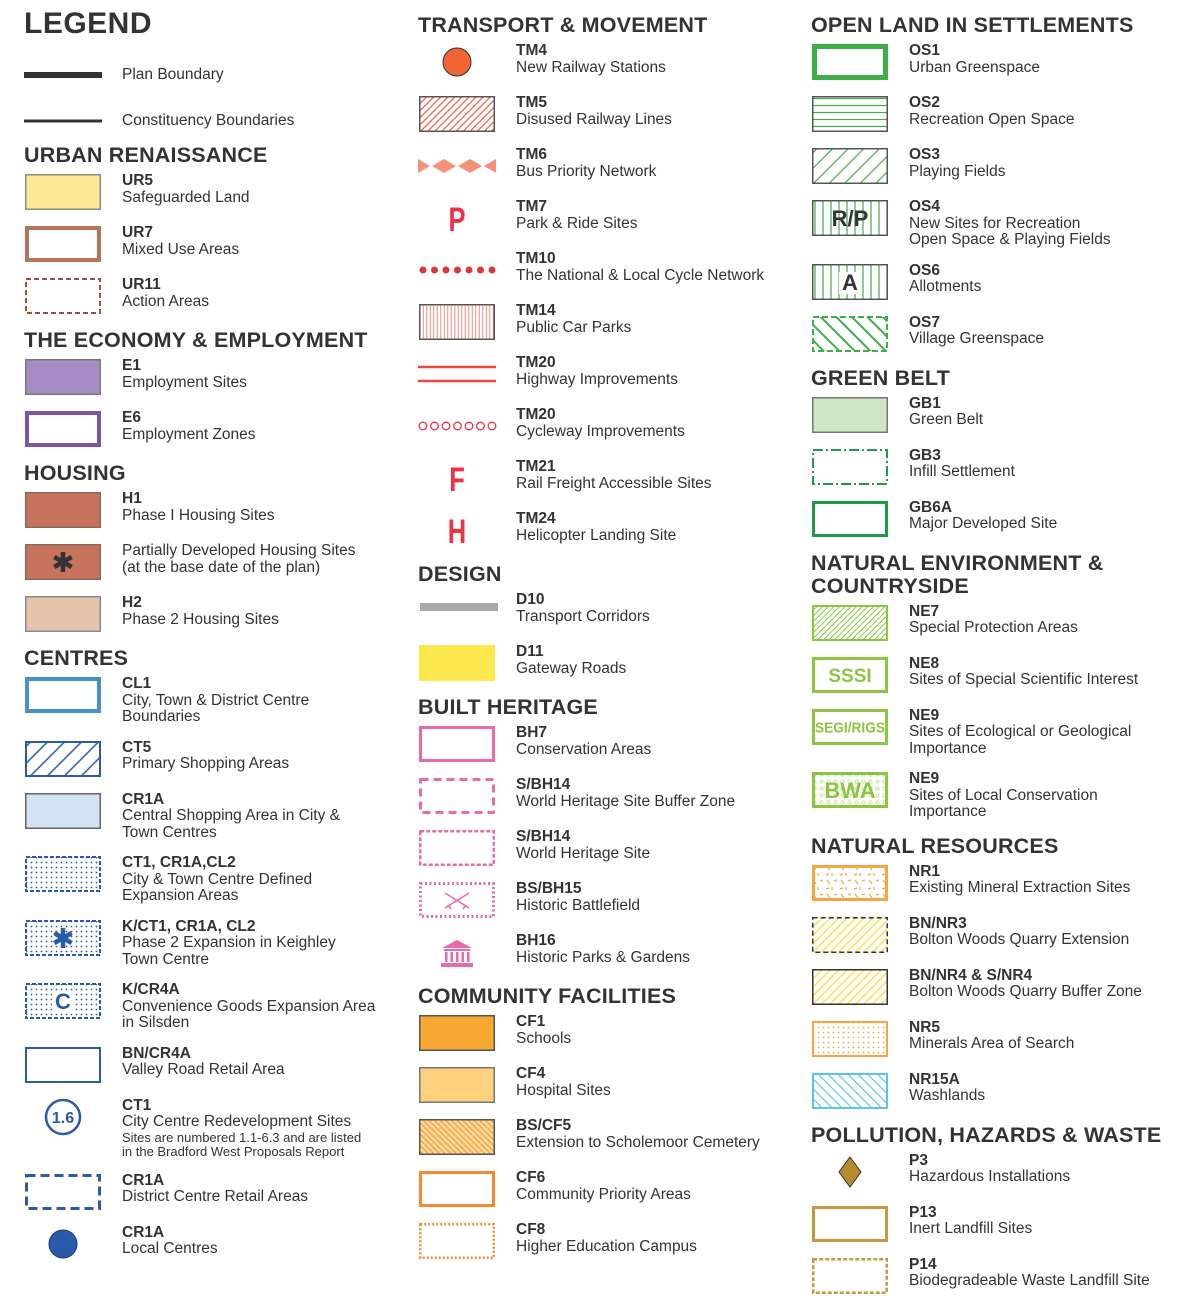  I want to click on policy-code: CF1, so click(531, 1021).